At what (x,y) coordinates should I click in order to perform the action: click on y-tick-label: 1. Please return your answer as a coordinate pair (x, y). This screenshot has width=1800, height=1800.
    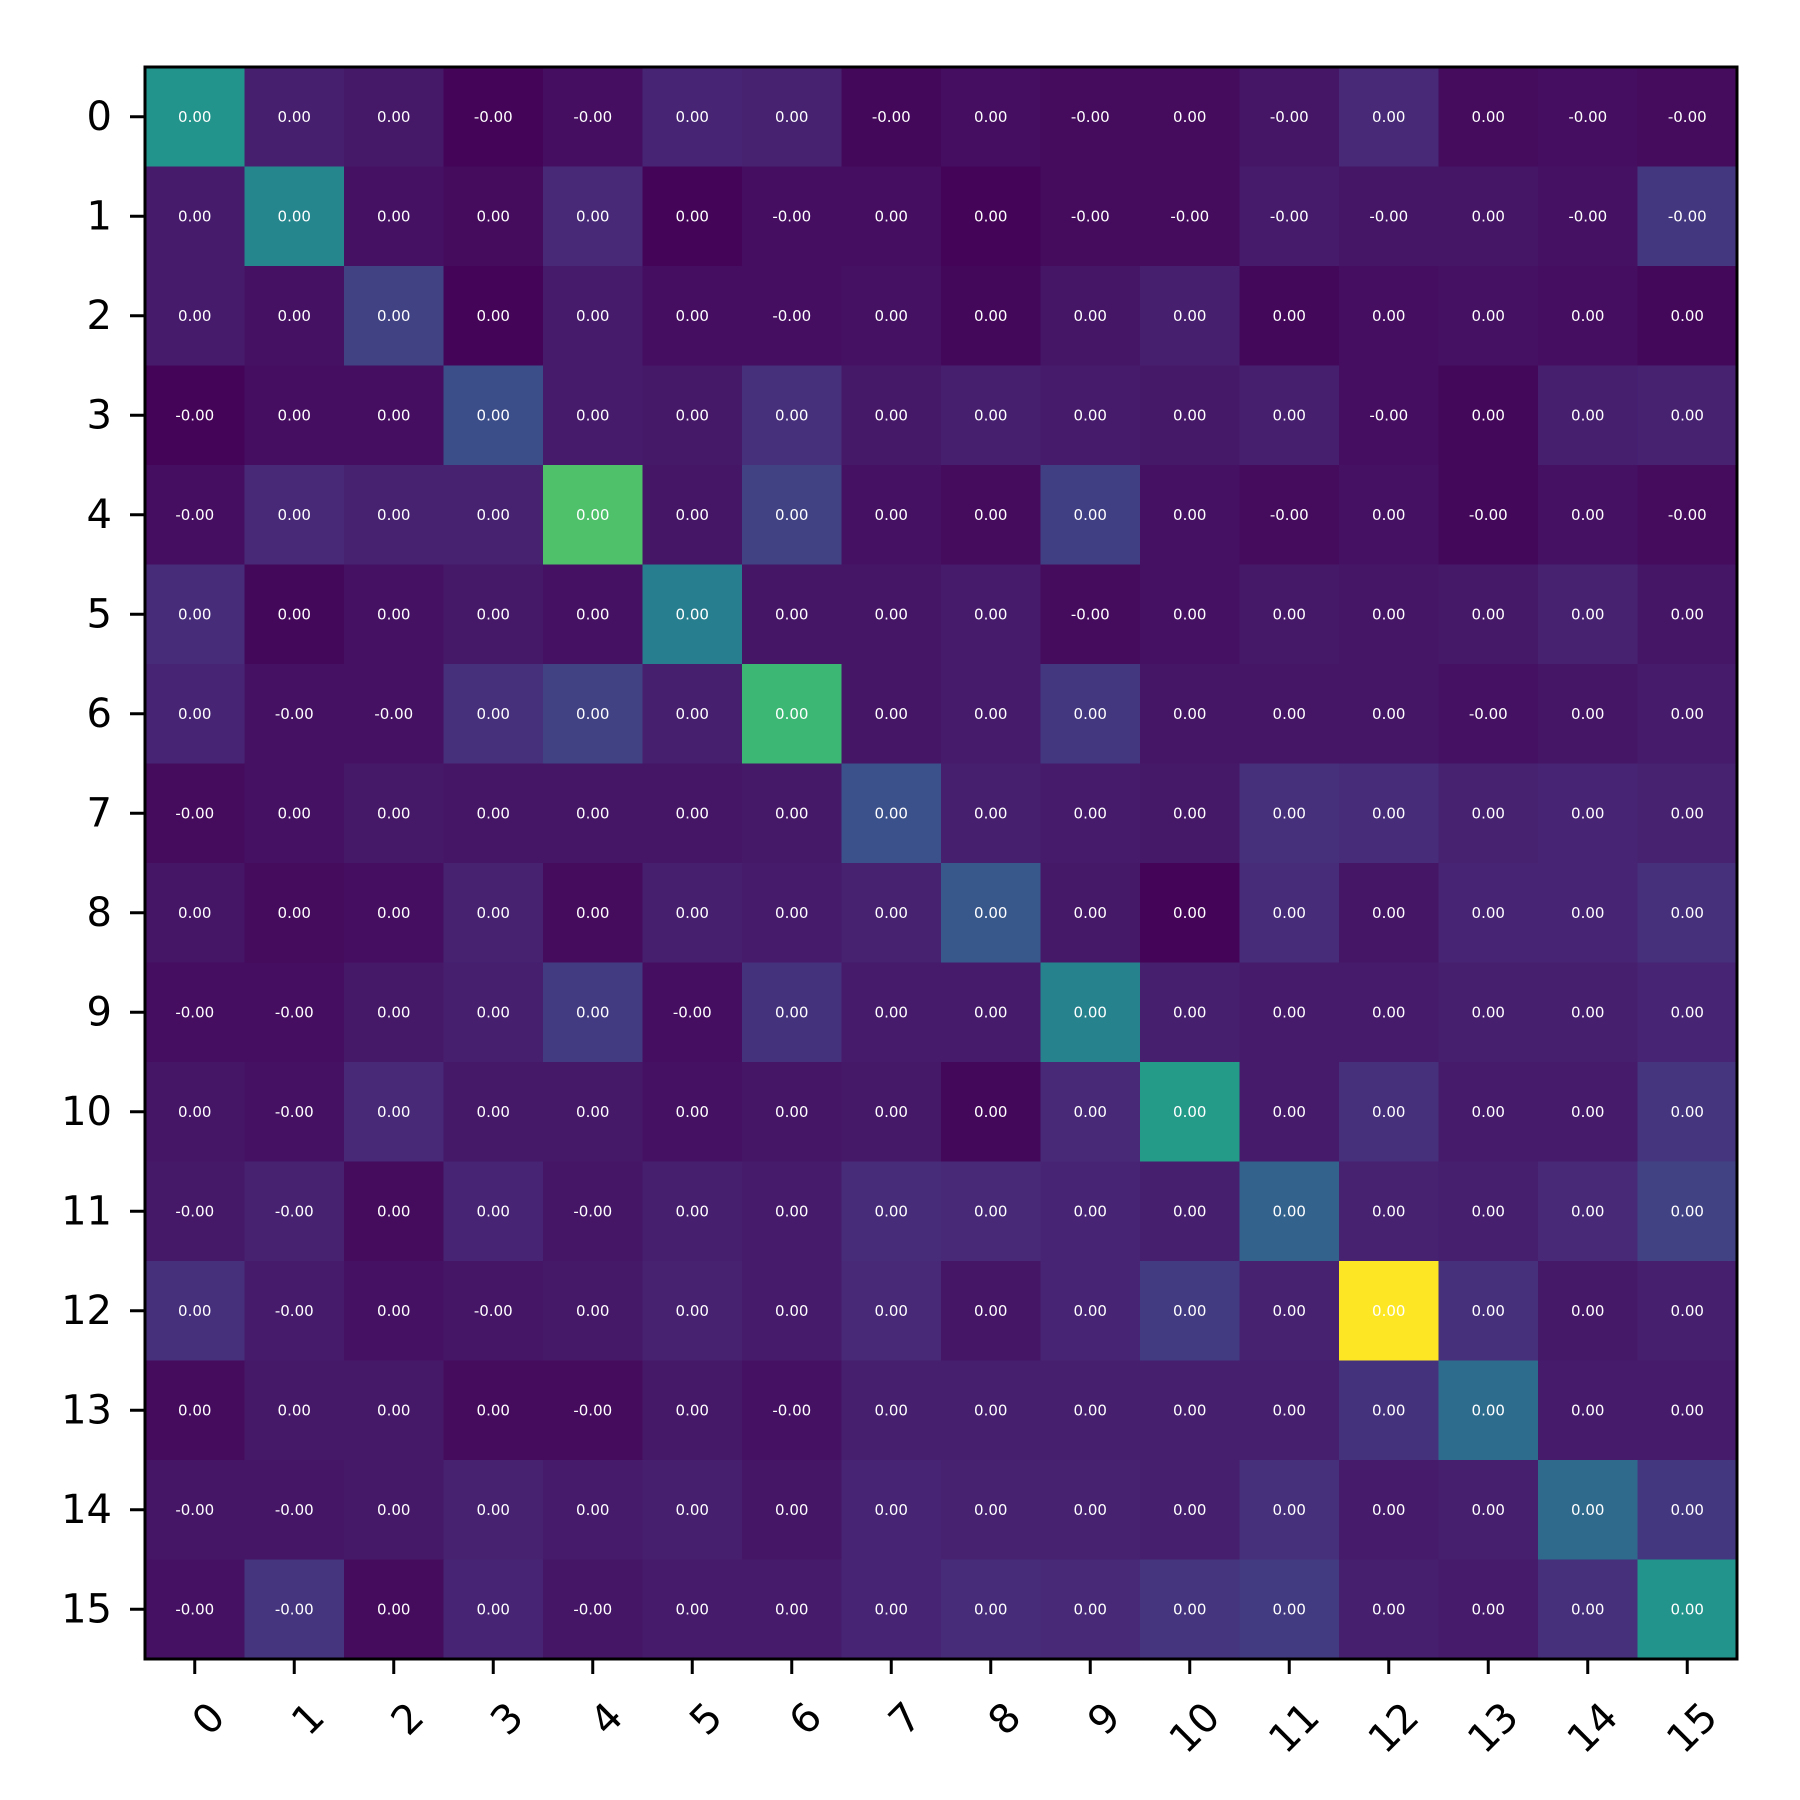
    Looking at the image, I should click on (99, 216).